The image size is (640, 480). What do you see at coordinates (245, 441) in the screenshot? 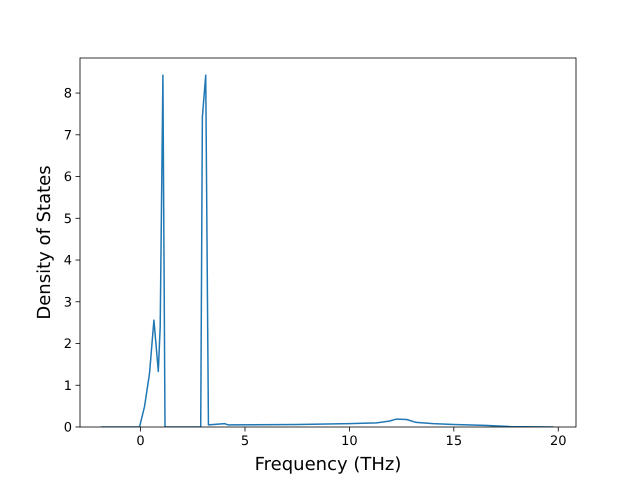
I see `x-tick-label: 5` at bounding box center [245, 441].